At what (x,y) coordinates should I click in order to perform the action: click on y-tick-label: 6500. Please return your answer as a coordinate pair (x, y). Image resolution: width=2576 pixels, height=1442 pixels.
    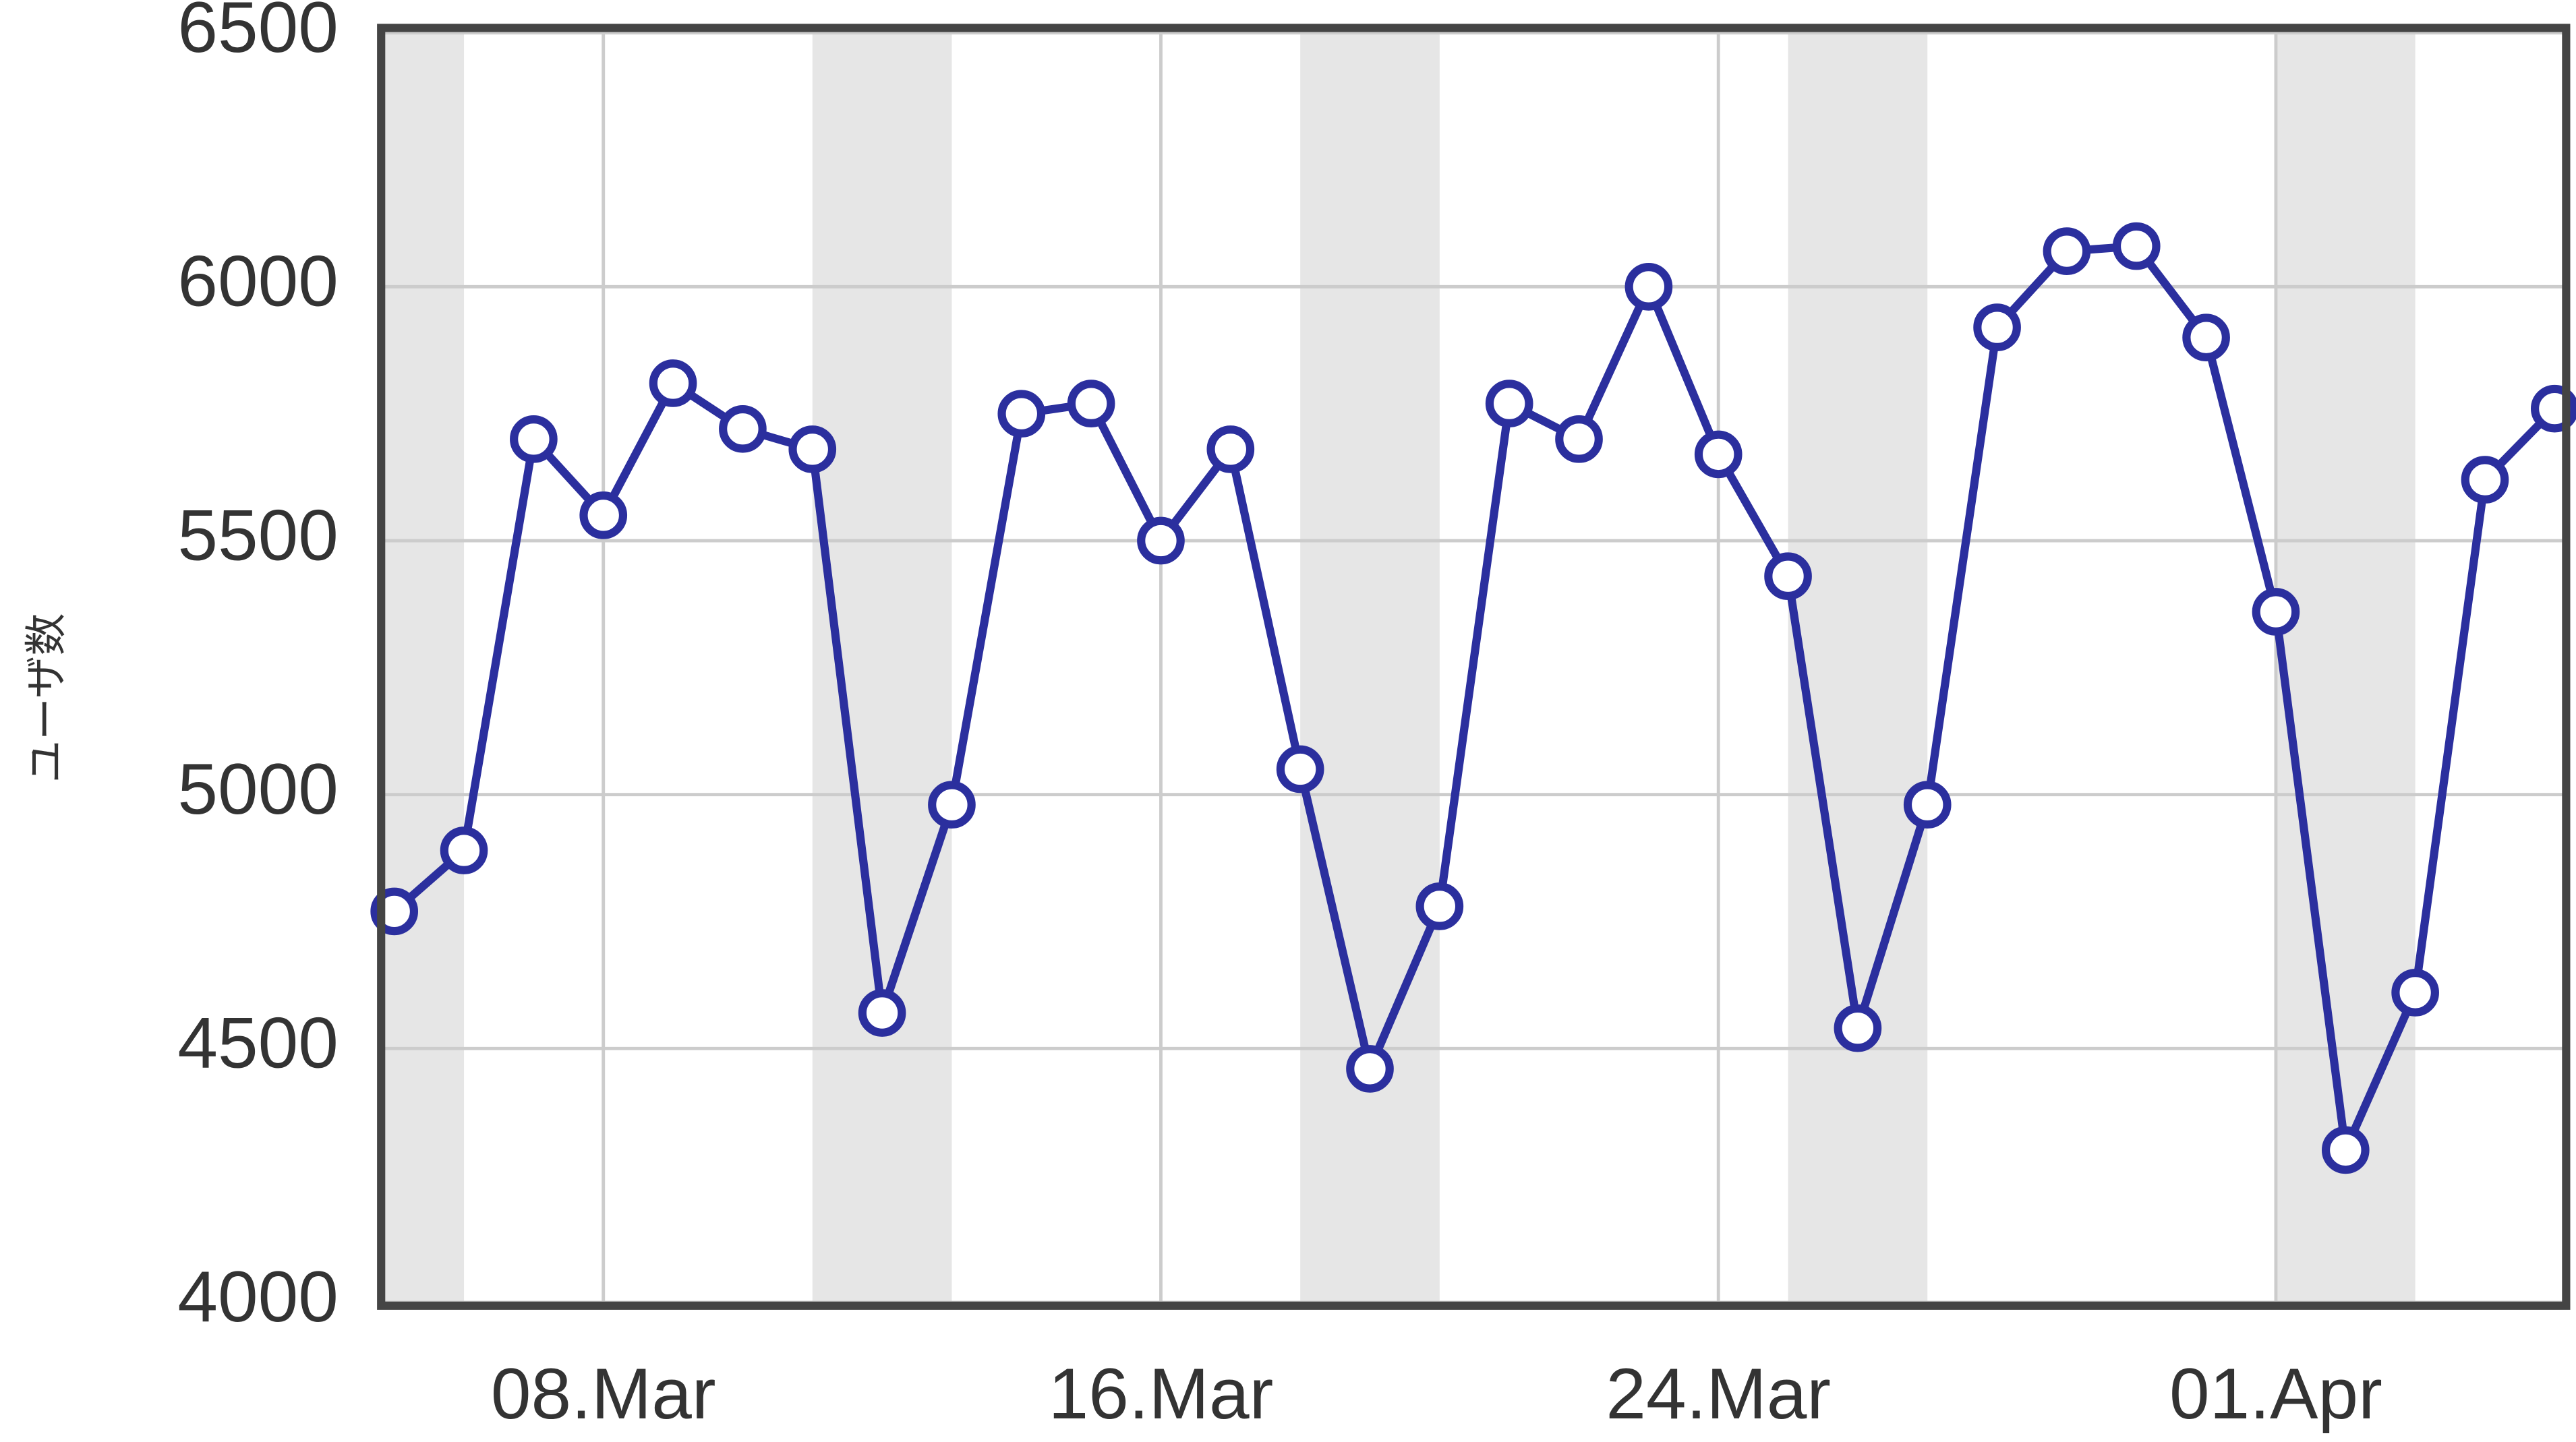
    Looking at the image, I should click on (258, 33).